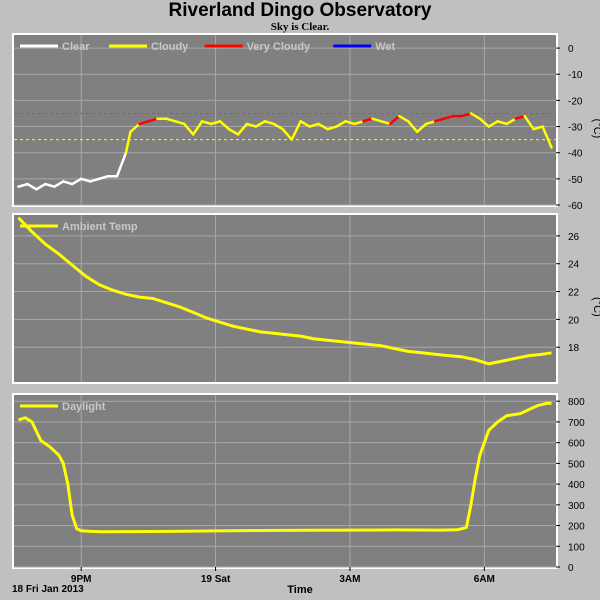  I want to click on y-tick-label: -50, so click(575, 180).